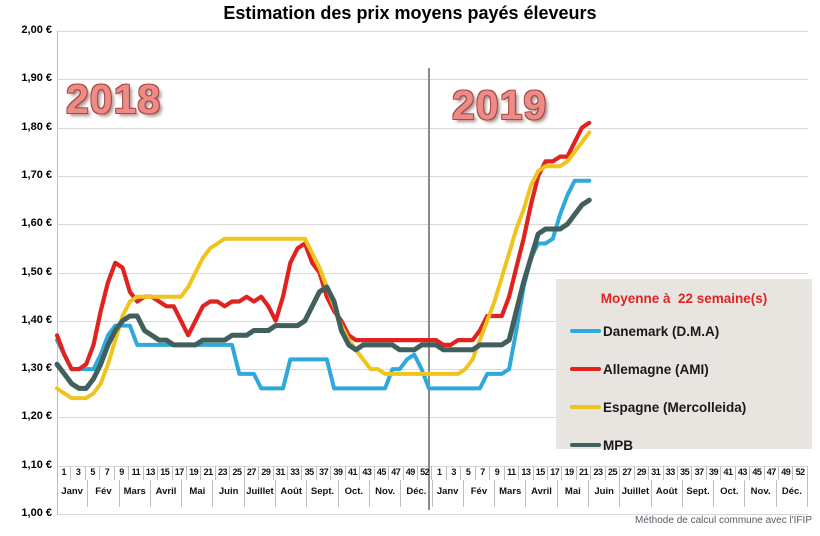 This screenshot has height=536, width=820. What do you see at coordinates (786, 473) in the screenshot?
I see `week-tick-label: 49` at bounding box center [786, 473].